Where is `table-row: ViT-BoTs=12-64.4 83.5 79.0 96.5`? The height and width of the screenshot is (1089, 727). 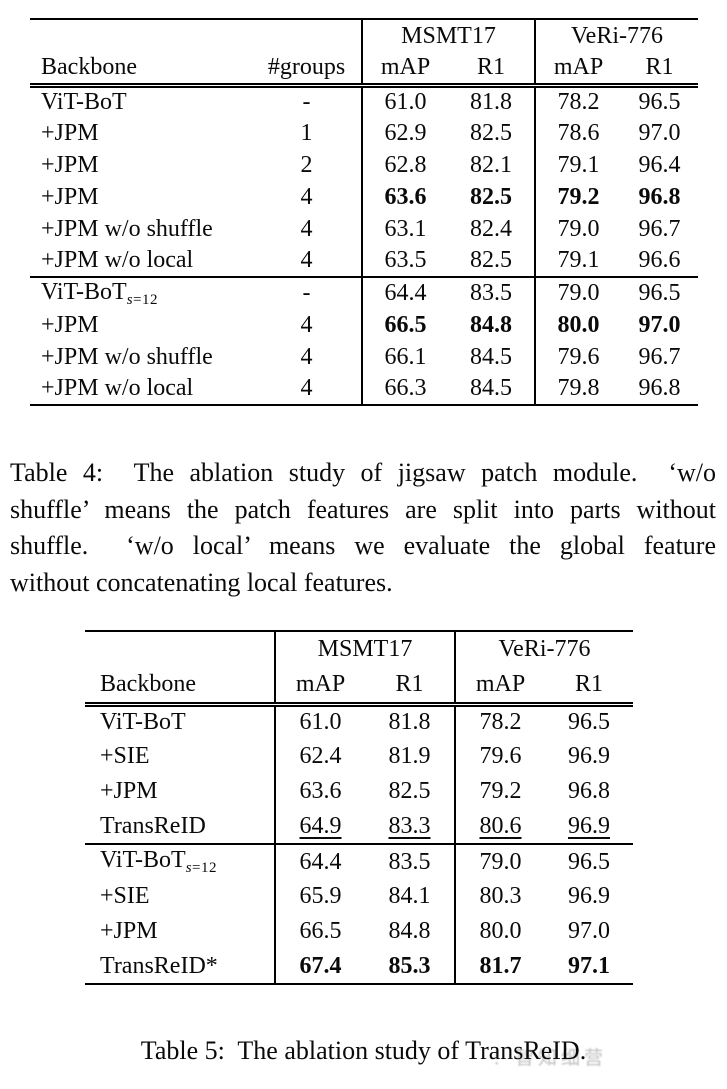 table-row: ViT-BoTs=12-64.4 83.5 79.0 96.5 is located at coordinates (364, 292).